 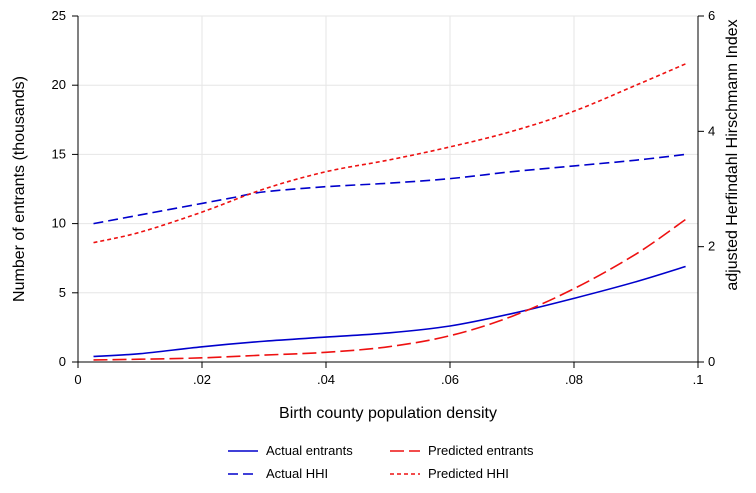 I want to click on y-right-tick-label: 6, so click(x=711, y=15).